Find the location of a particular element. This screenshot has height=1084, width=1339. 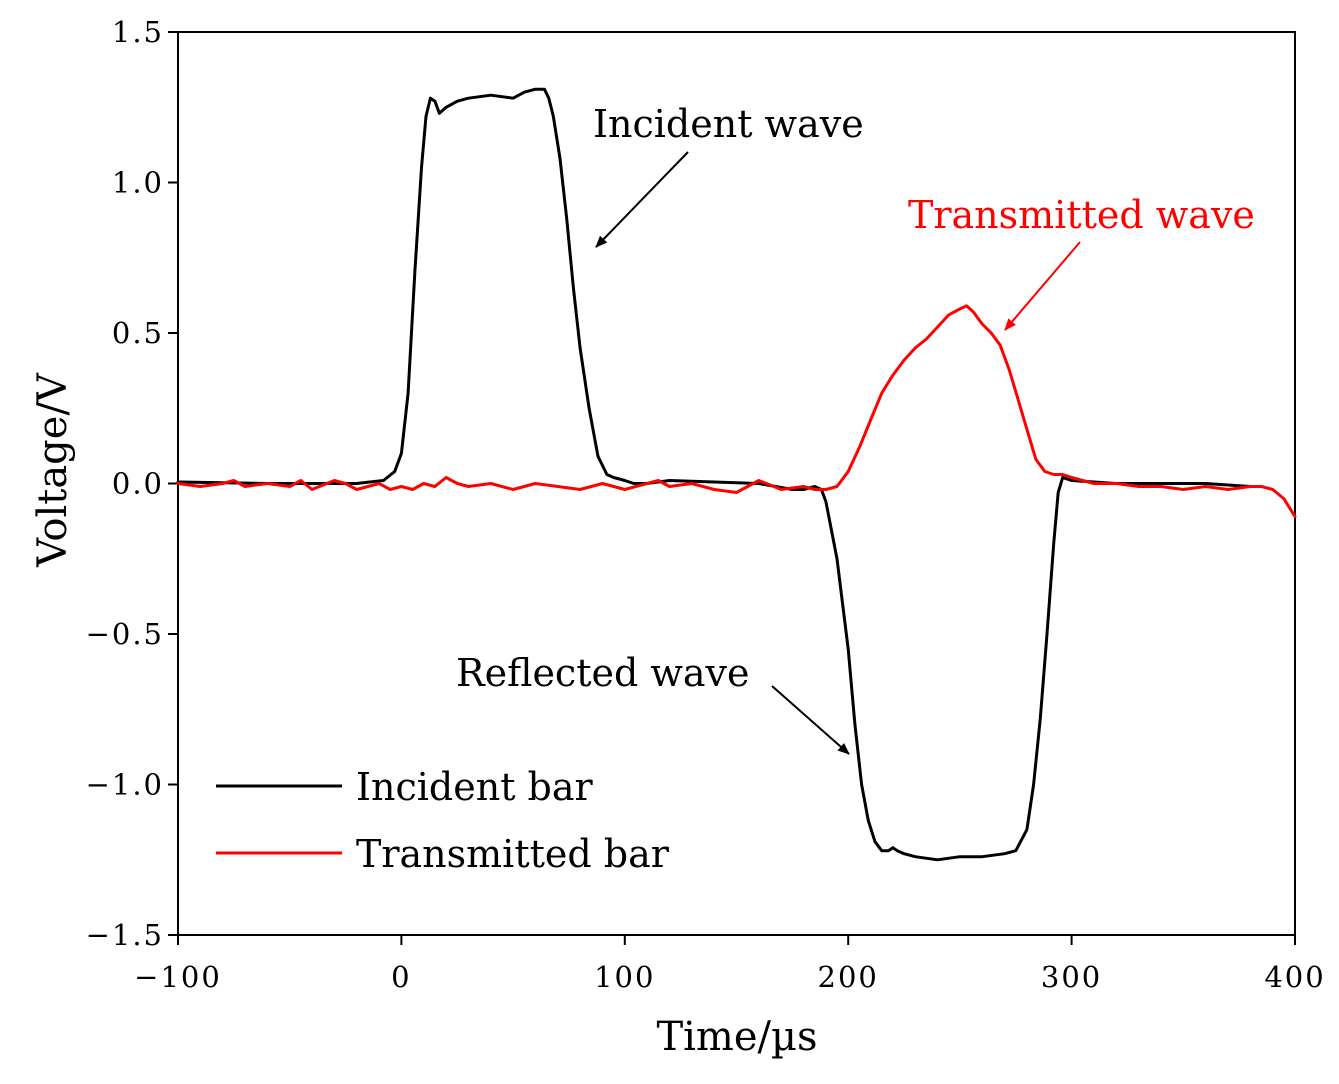

x-axis-title: Time/µs is located at coordinates (736, 1037).